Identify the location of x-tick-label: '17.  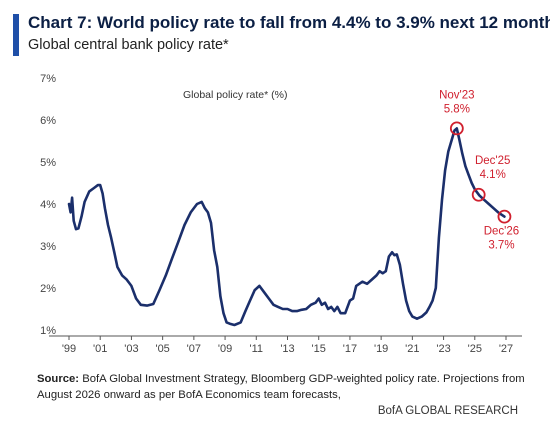
(350, 349).